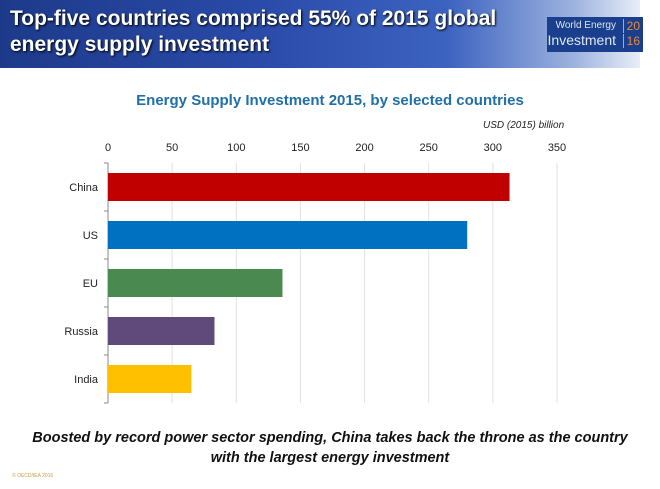 This screenshot has height=489, width=660. What do you see at coordinates (524, 125) in the screenshot?
I see `unit-label: USD (2015) billion` at bounding box center [524, 125].